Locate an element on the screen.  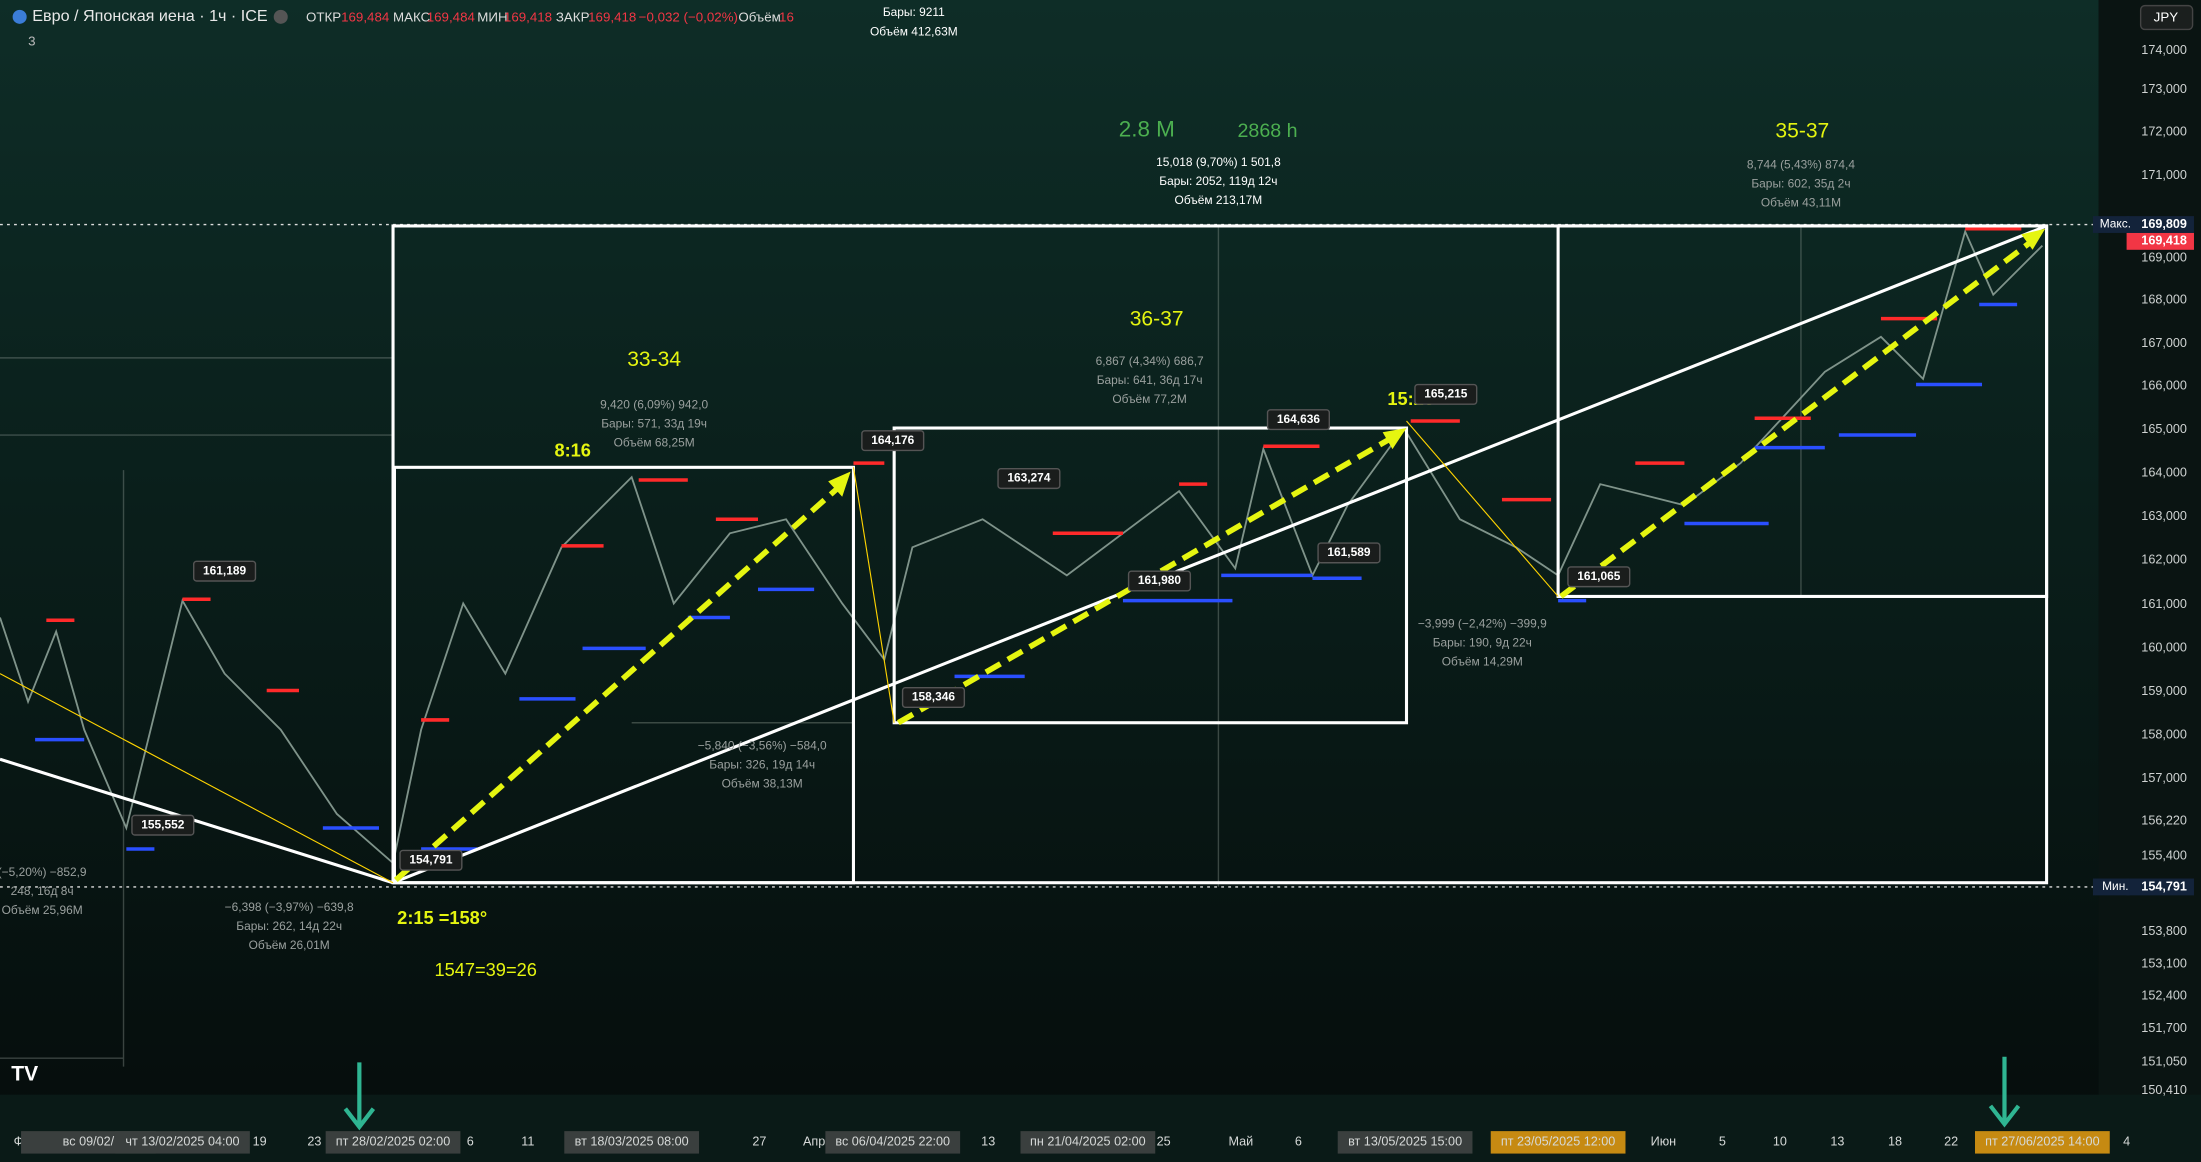
price-label: 172,000 is located at coordinates (2164, 131).